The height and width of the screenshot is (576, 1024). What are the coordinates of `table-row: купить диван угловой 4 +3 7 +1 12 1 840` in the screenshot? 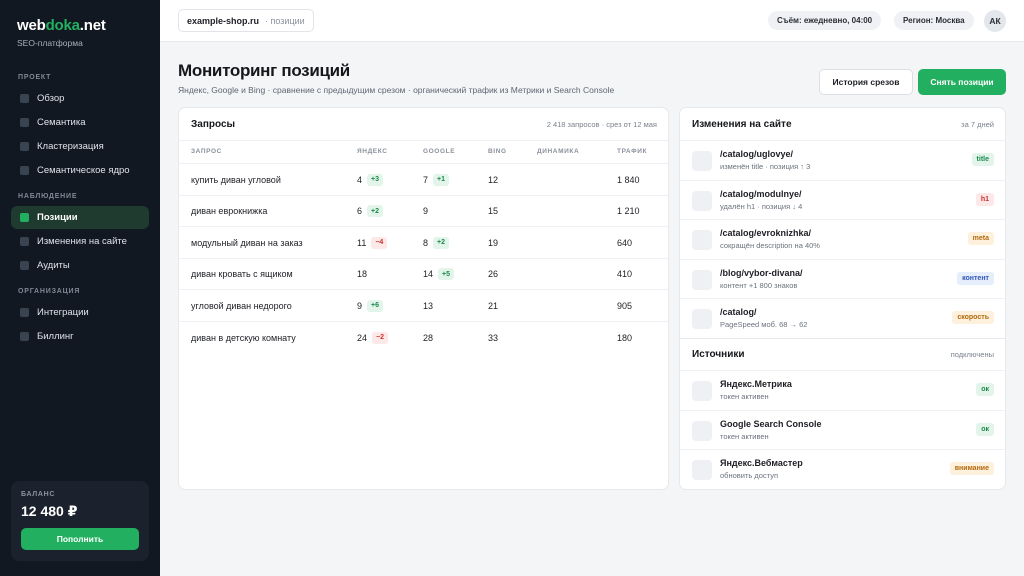 It's located at (423, 179).